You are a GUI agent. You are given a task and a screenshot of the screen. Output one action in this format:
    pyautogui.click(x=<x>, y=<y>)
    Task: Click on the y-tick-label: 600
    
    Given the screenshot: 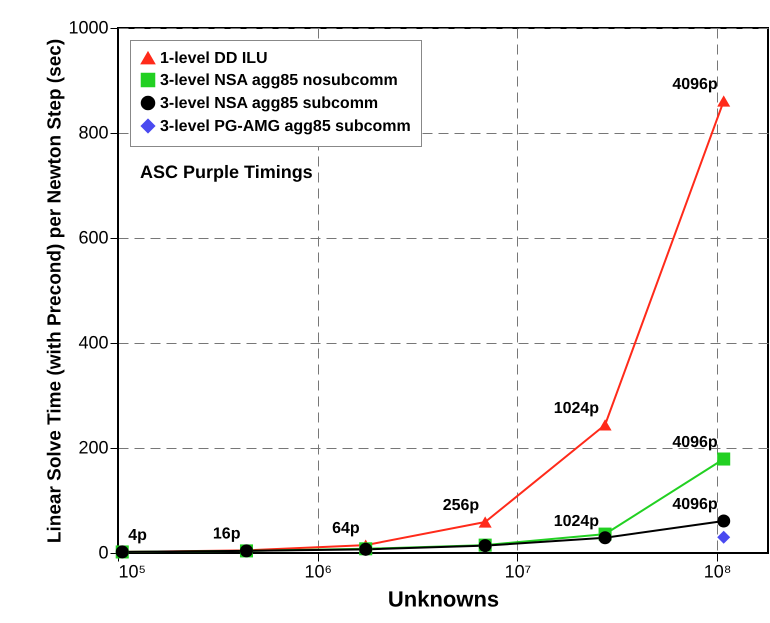 What is the action you would take?
    pyautogui.click(x=93, y=238)
    